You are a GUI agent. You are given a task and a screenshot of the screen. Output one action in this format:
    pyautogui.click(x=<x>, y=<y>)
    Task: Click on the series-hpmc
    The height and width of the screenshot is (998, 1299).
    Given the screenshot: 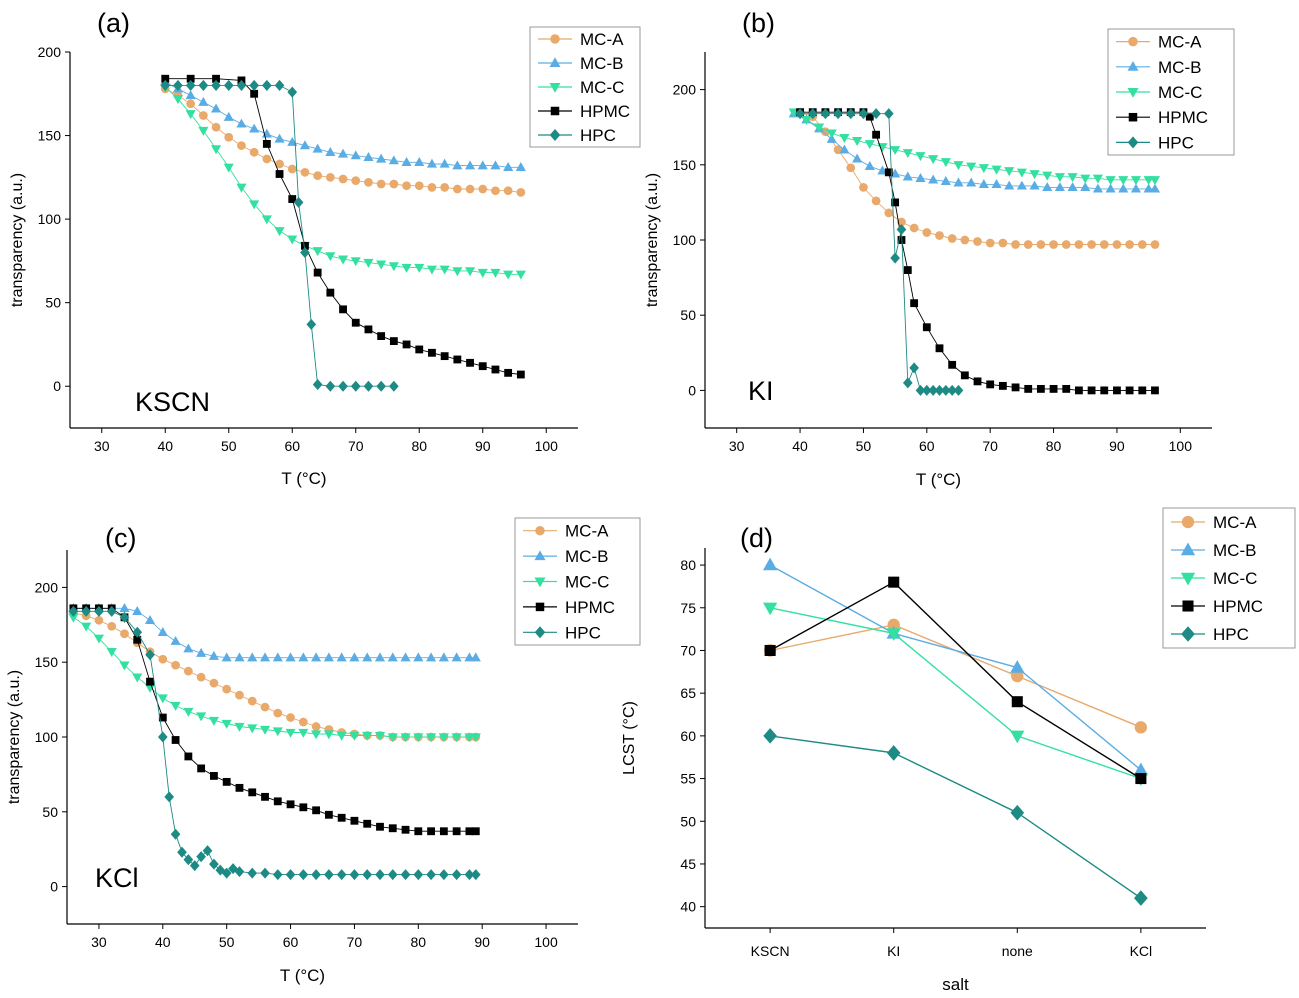 What is the action you would take?
    pyautogui.click(x=955, y=680)
    